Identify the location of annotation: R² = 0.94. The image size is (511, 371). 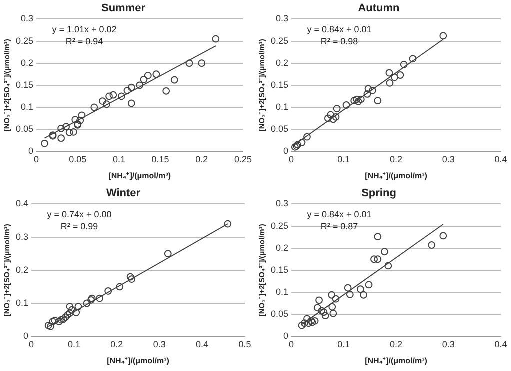
(85, 41).